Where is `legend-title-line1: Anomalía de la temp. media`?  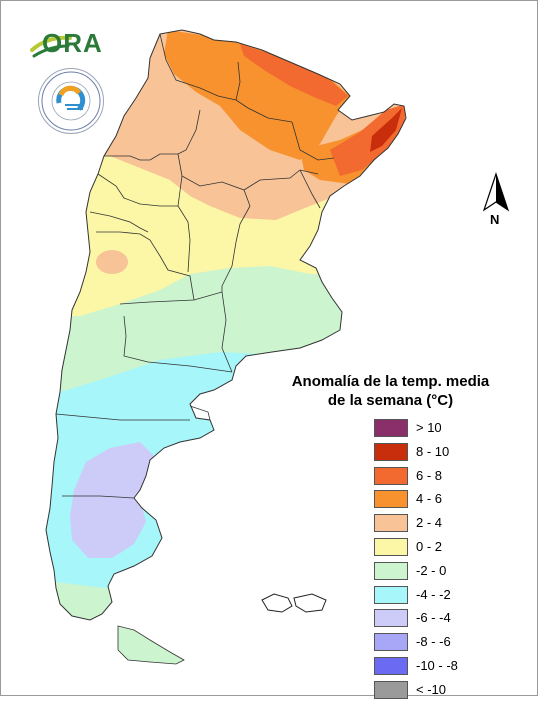 legend-title-line1: Anomalía de la temp. media is located at coordinates (390, 381).